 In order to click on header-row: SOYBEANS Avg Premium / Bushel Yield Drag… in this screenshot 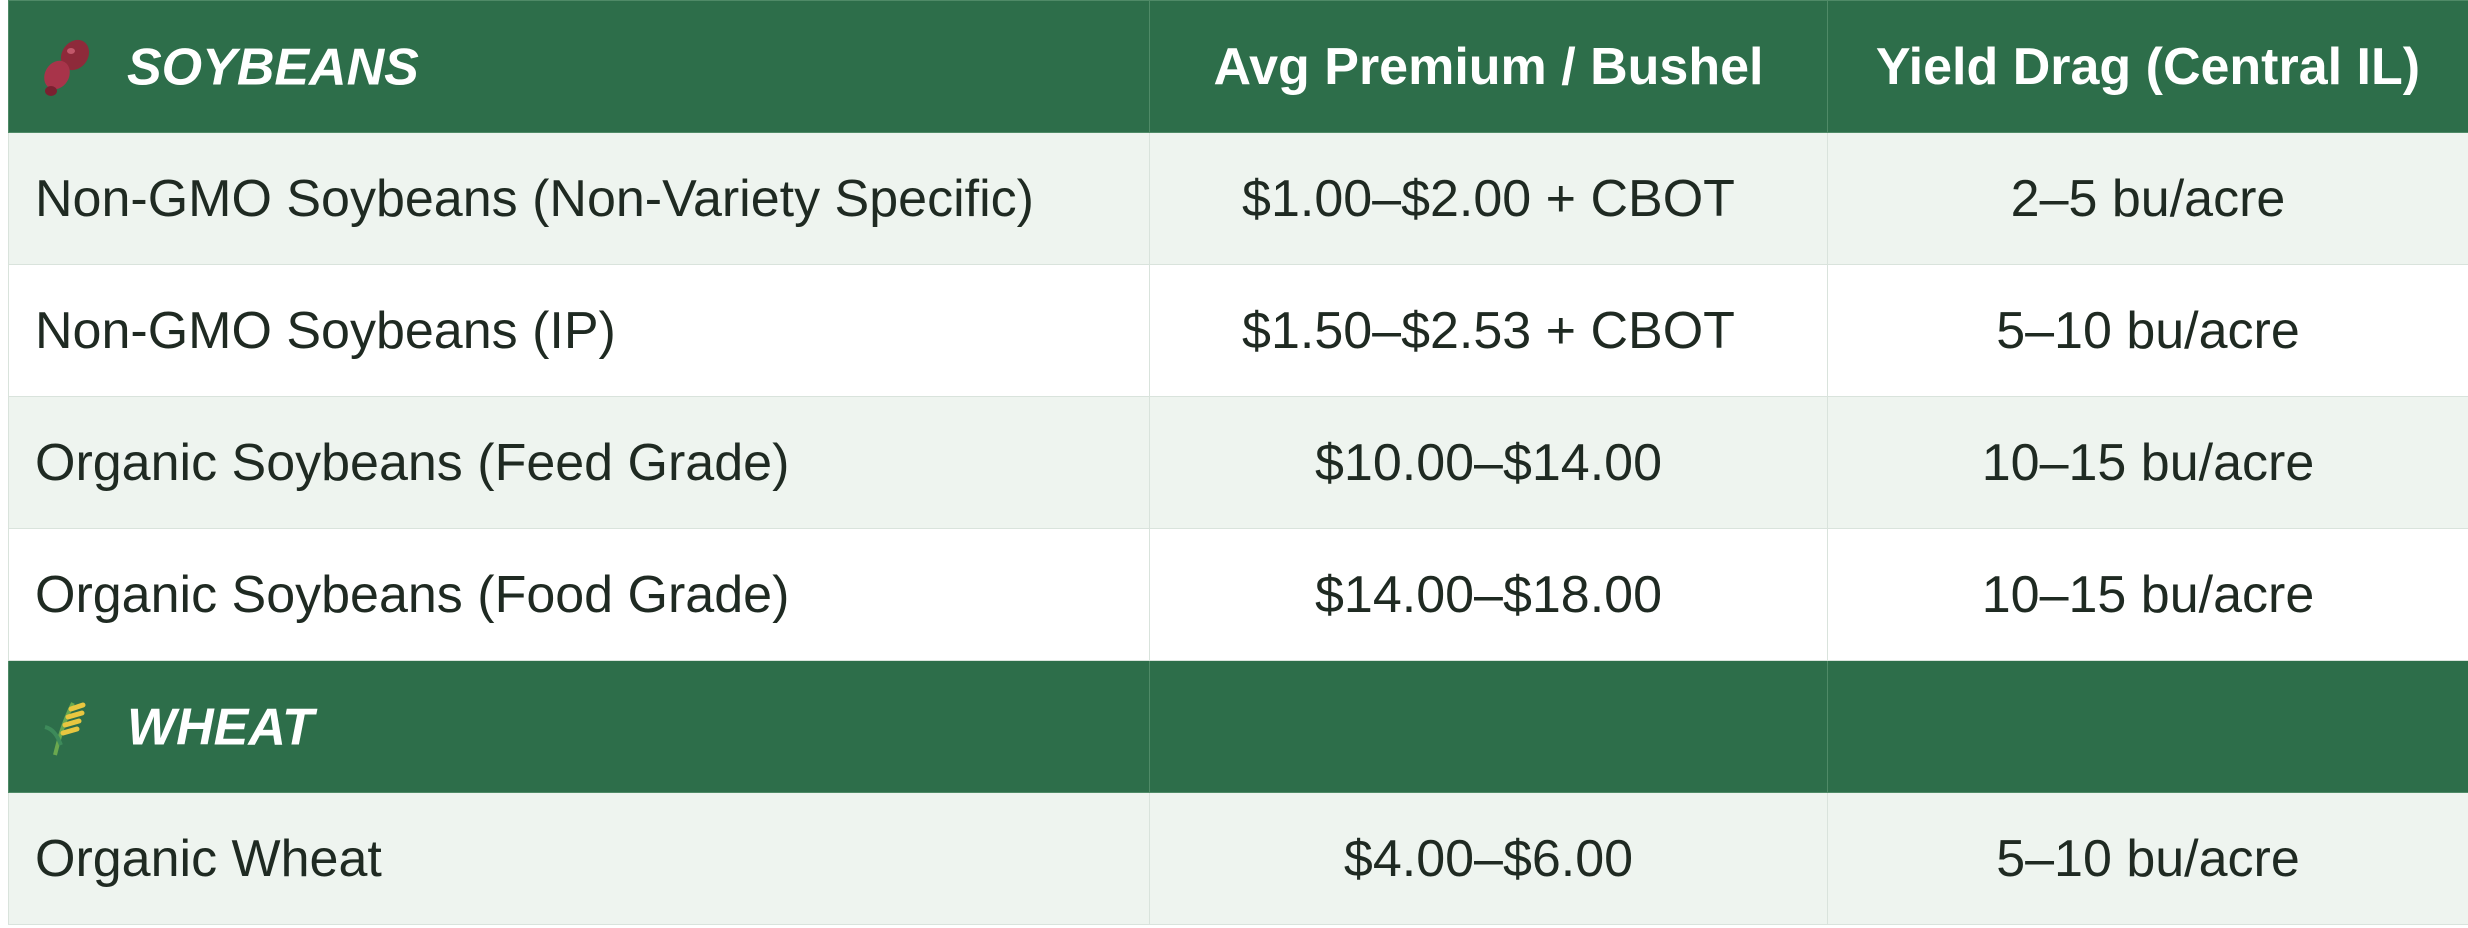, I will do `click(1238, 66)`.